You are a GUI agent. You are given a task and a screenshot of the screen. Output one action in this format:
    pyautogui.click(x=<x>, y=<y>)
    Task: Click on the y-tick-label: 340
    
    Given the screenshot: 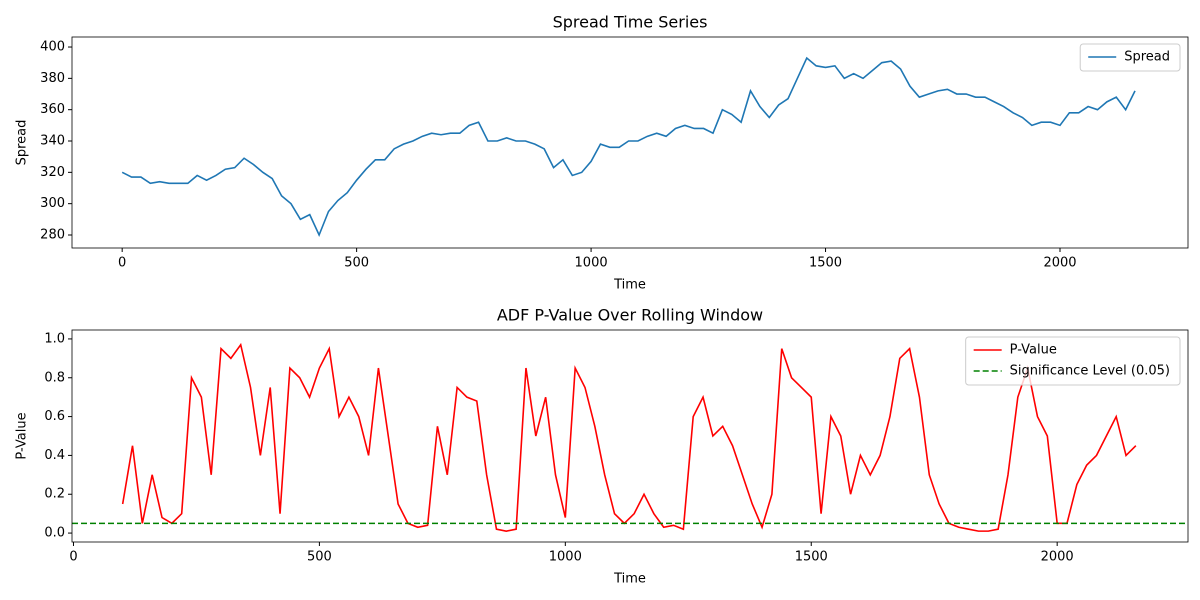 What is the action you would take?
    pyautogui.click(x=52, y=141)
    